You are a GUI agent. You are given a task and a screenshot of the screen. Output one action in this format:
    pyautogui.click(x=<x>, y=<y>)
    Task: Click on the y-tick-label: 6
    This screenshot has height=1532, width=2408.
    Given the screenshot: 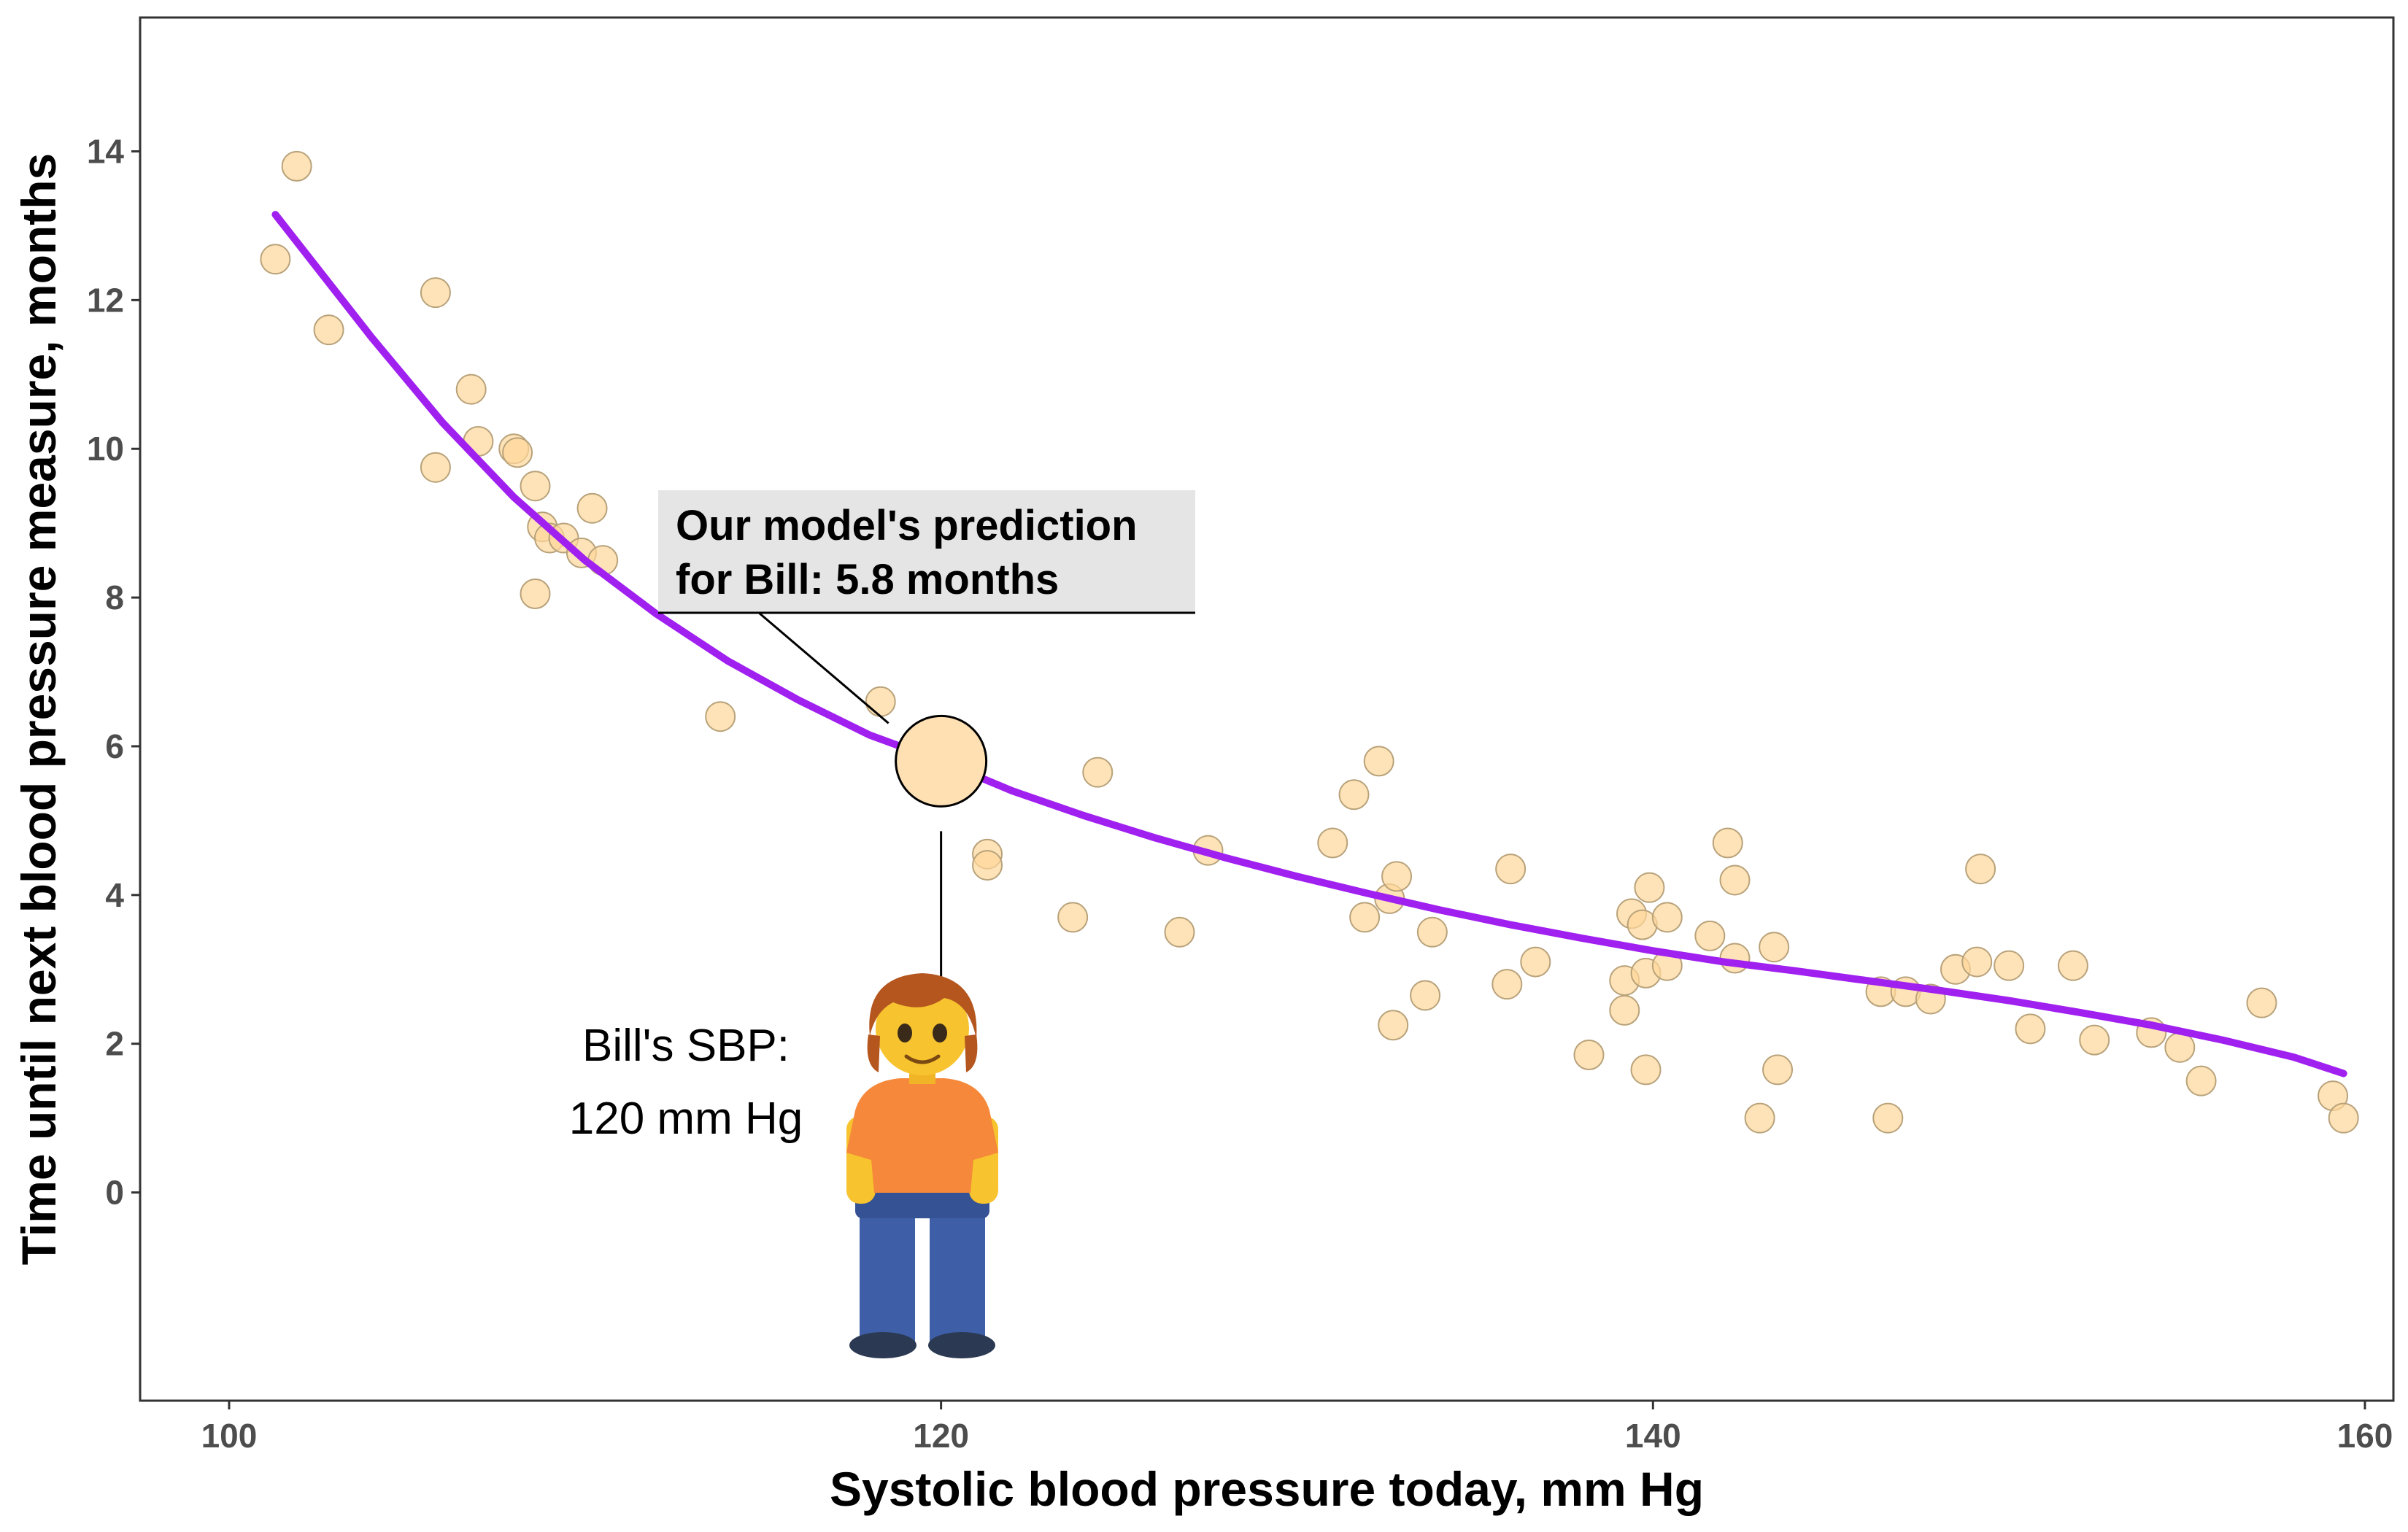 What is the action you would take?
    pyautogui.click(x=114, y=746)
    